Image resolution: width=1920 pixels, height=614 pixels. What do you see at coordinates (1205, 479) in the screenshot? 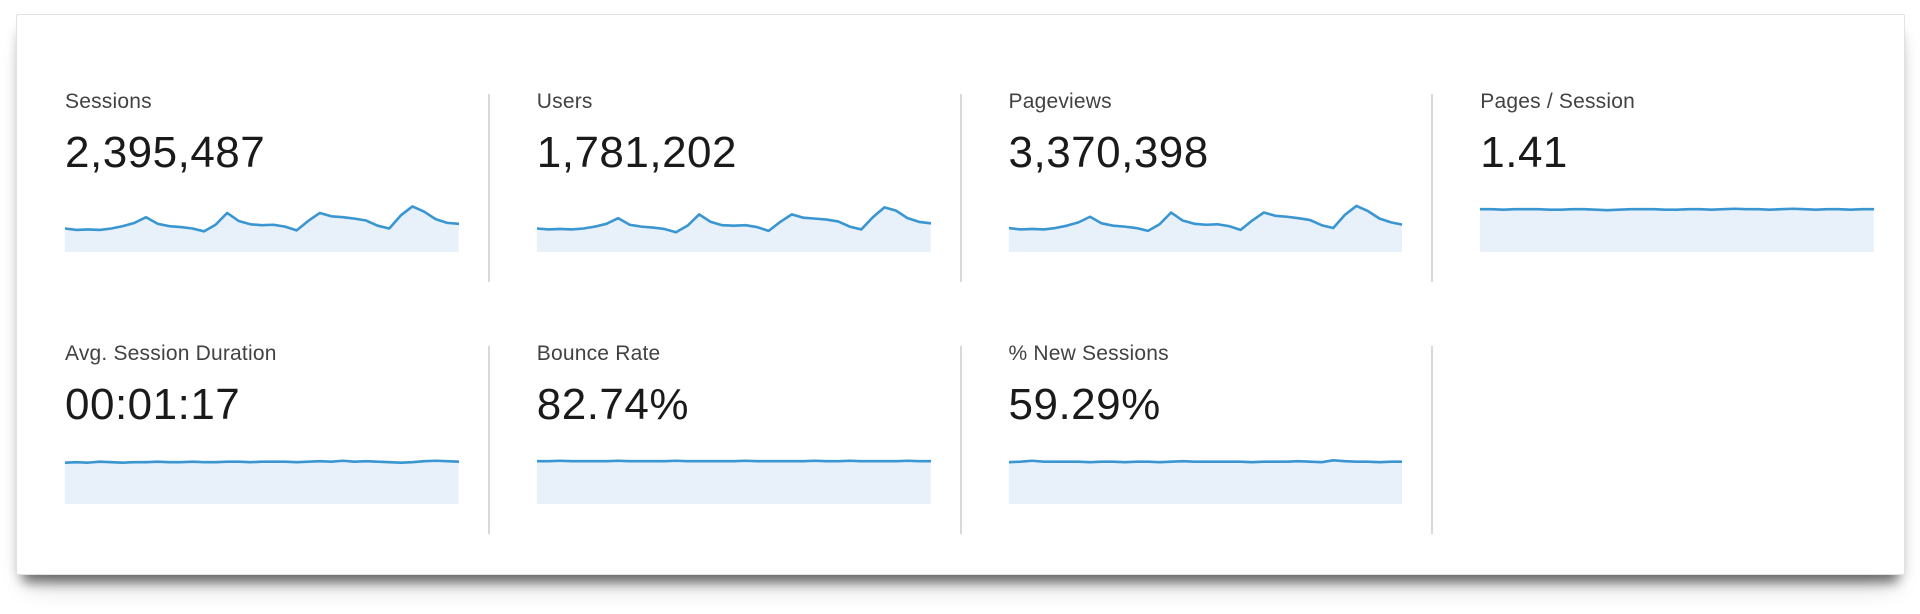
I see `sparkline-new-sessions` at bounding box center [1205, 479].